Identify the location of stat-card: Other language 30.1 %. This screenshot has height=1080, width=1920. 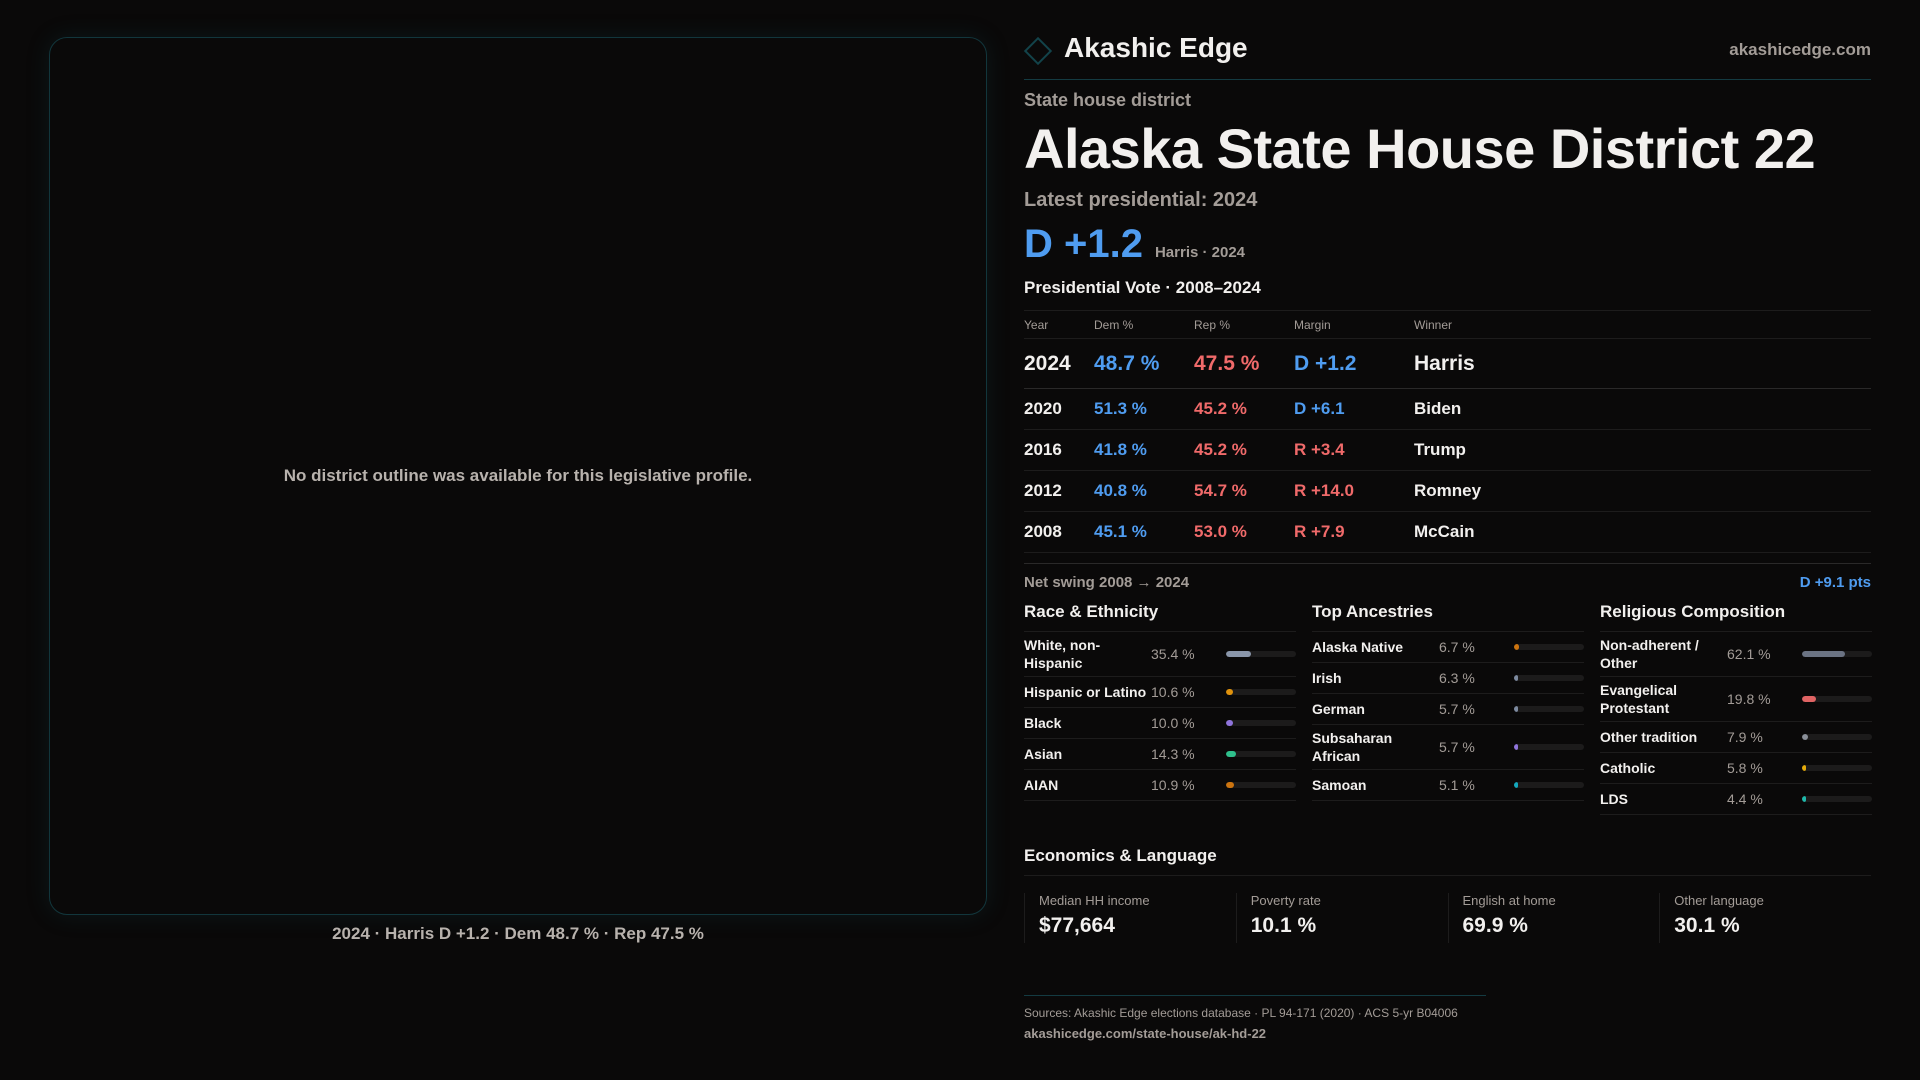
(1765, 918).